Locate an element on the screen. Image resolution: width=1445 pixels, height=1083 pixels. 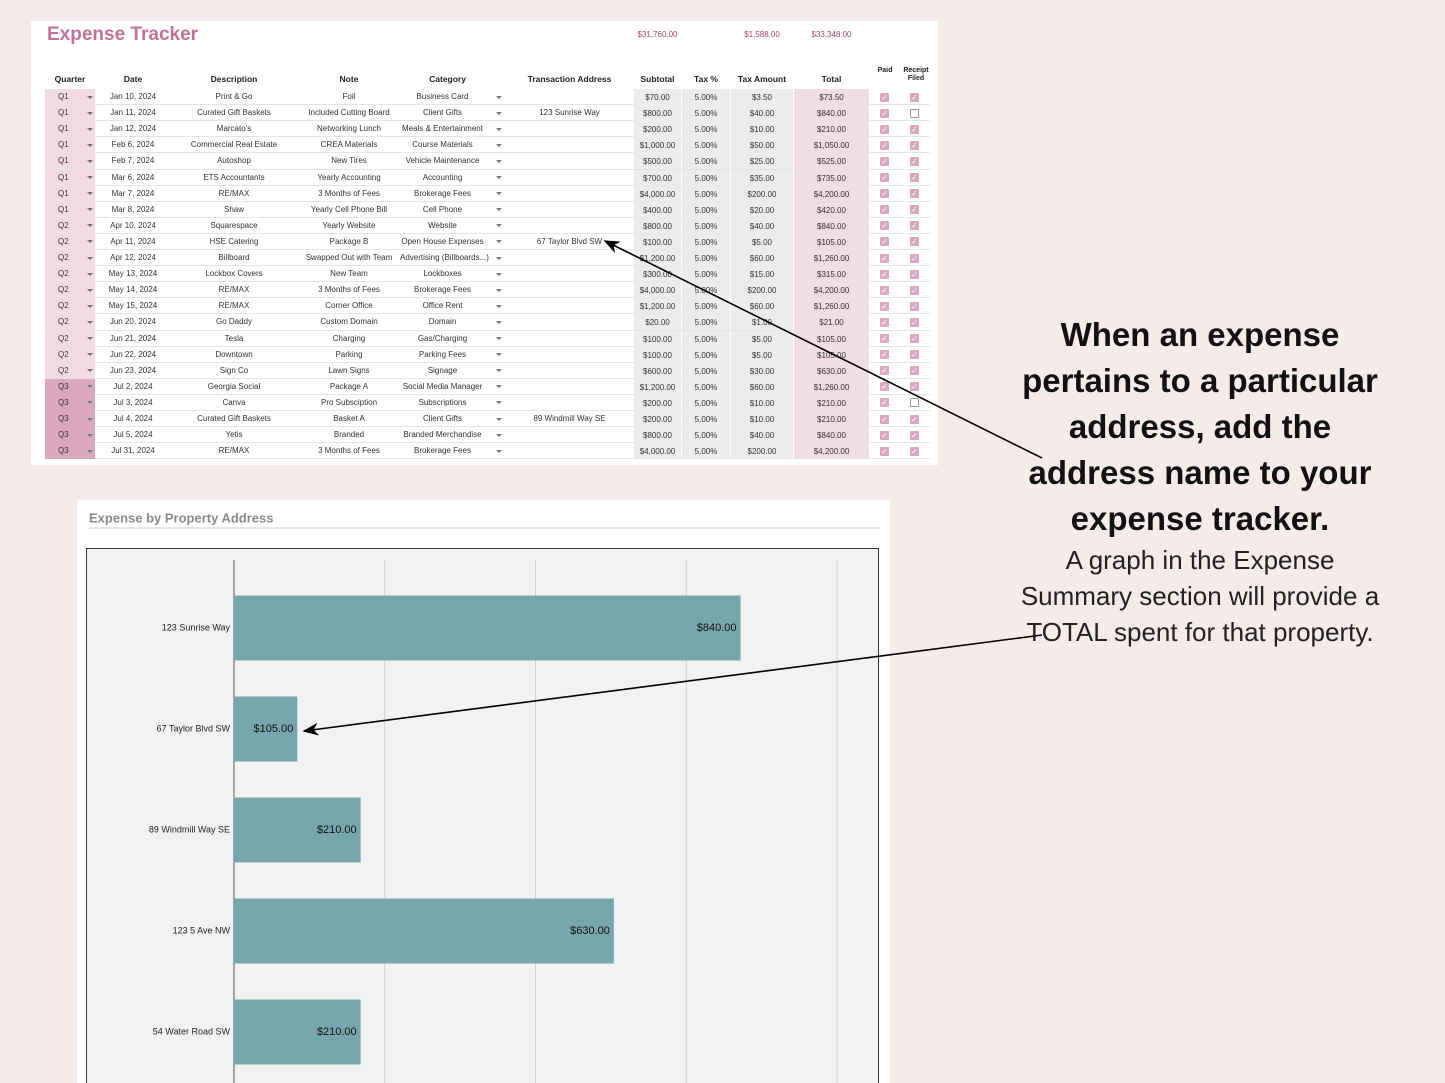
table-cell: Client Gifts is located at coordinates (442, 113).